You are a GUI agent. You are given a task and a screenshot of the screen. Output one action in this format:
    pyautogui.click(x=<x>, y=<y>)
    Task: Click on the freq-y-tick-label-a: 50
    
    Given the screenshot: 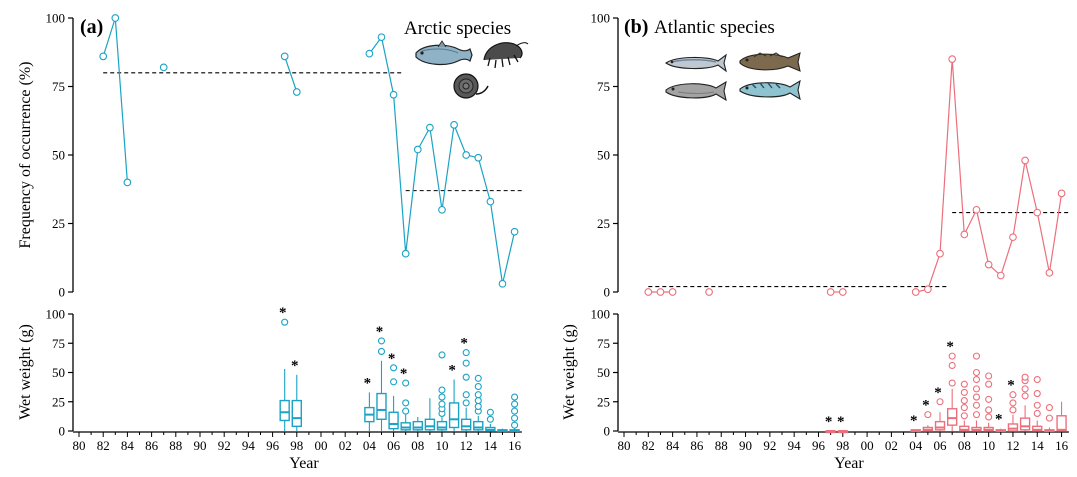 What is the action you would take?
    pyautogui.click(x=58, y=155)
    